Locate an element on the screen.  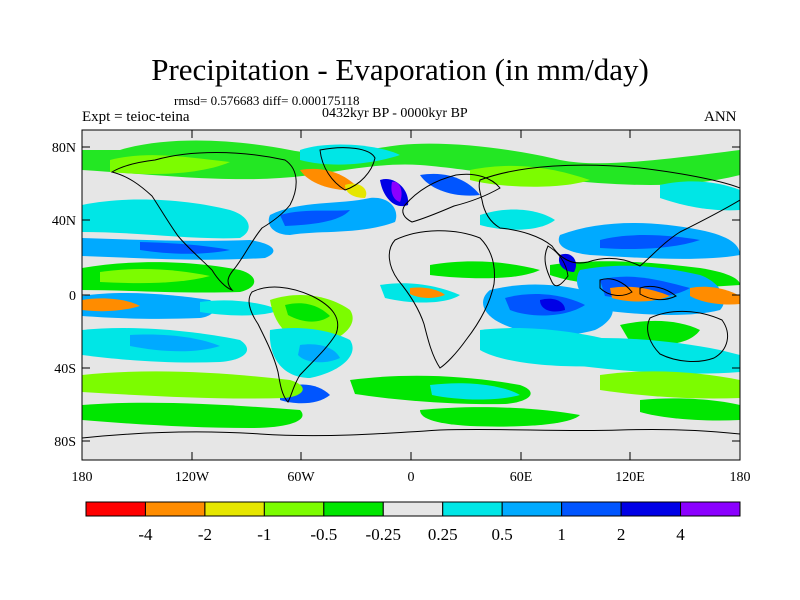
plot-title: Precipitation - Evaporation (in mm/day) is located at coordinates (400, 69).